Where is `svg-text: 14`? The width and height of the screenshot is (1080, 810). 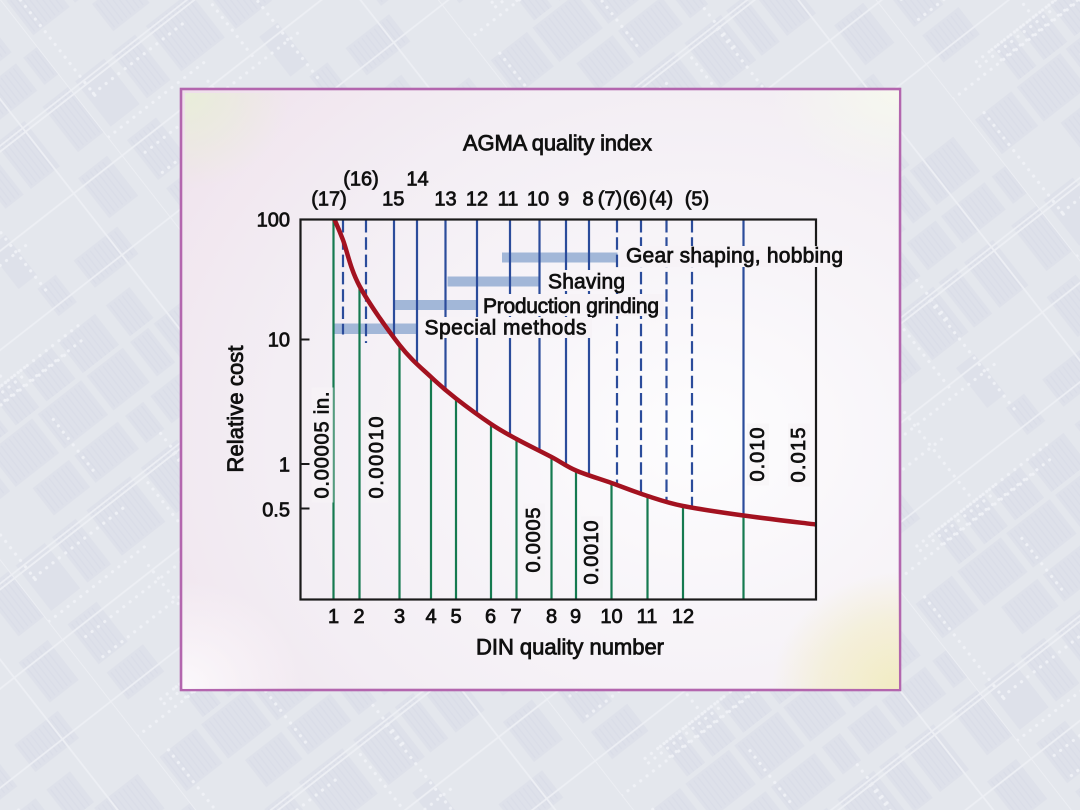
svg-text: 14 is located at coordinates (417, 180).